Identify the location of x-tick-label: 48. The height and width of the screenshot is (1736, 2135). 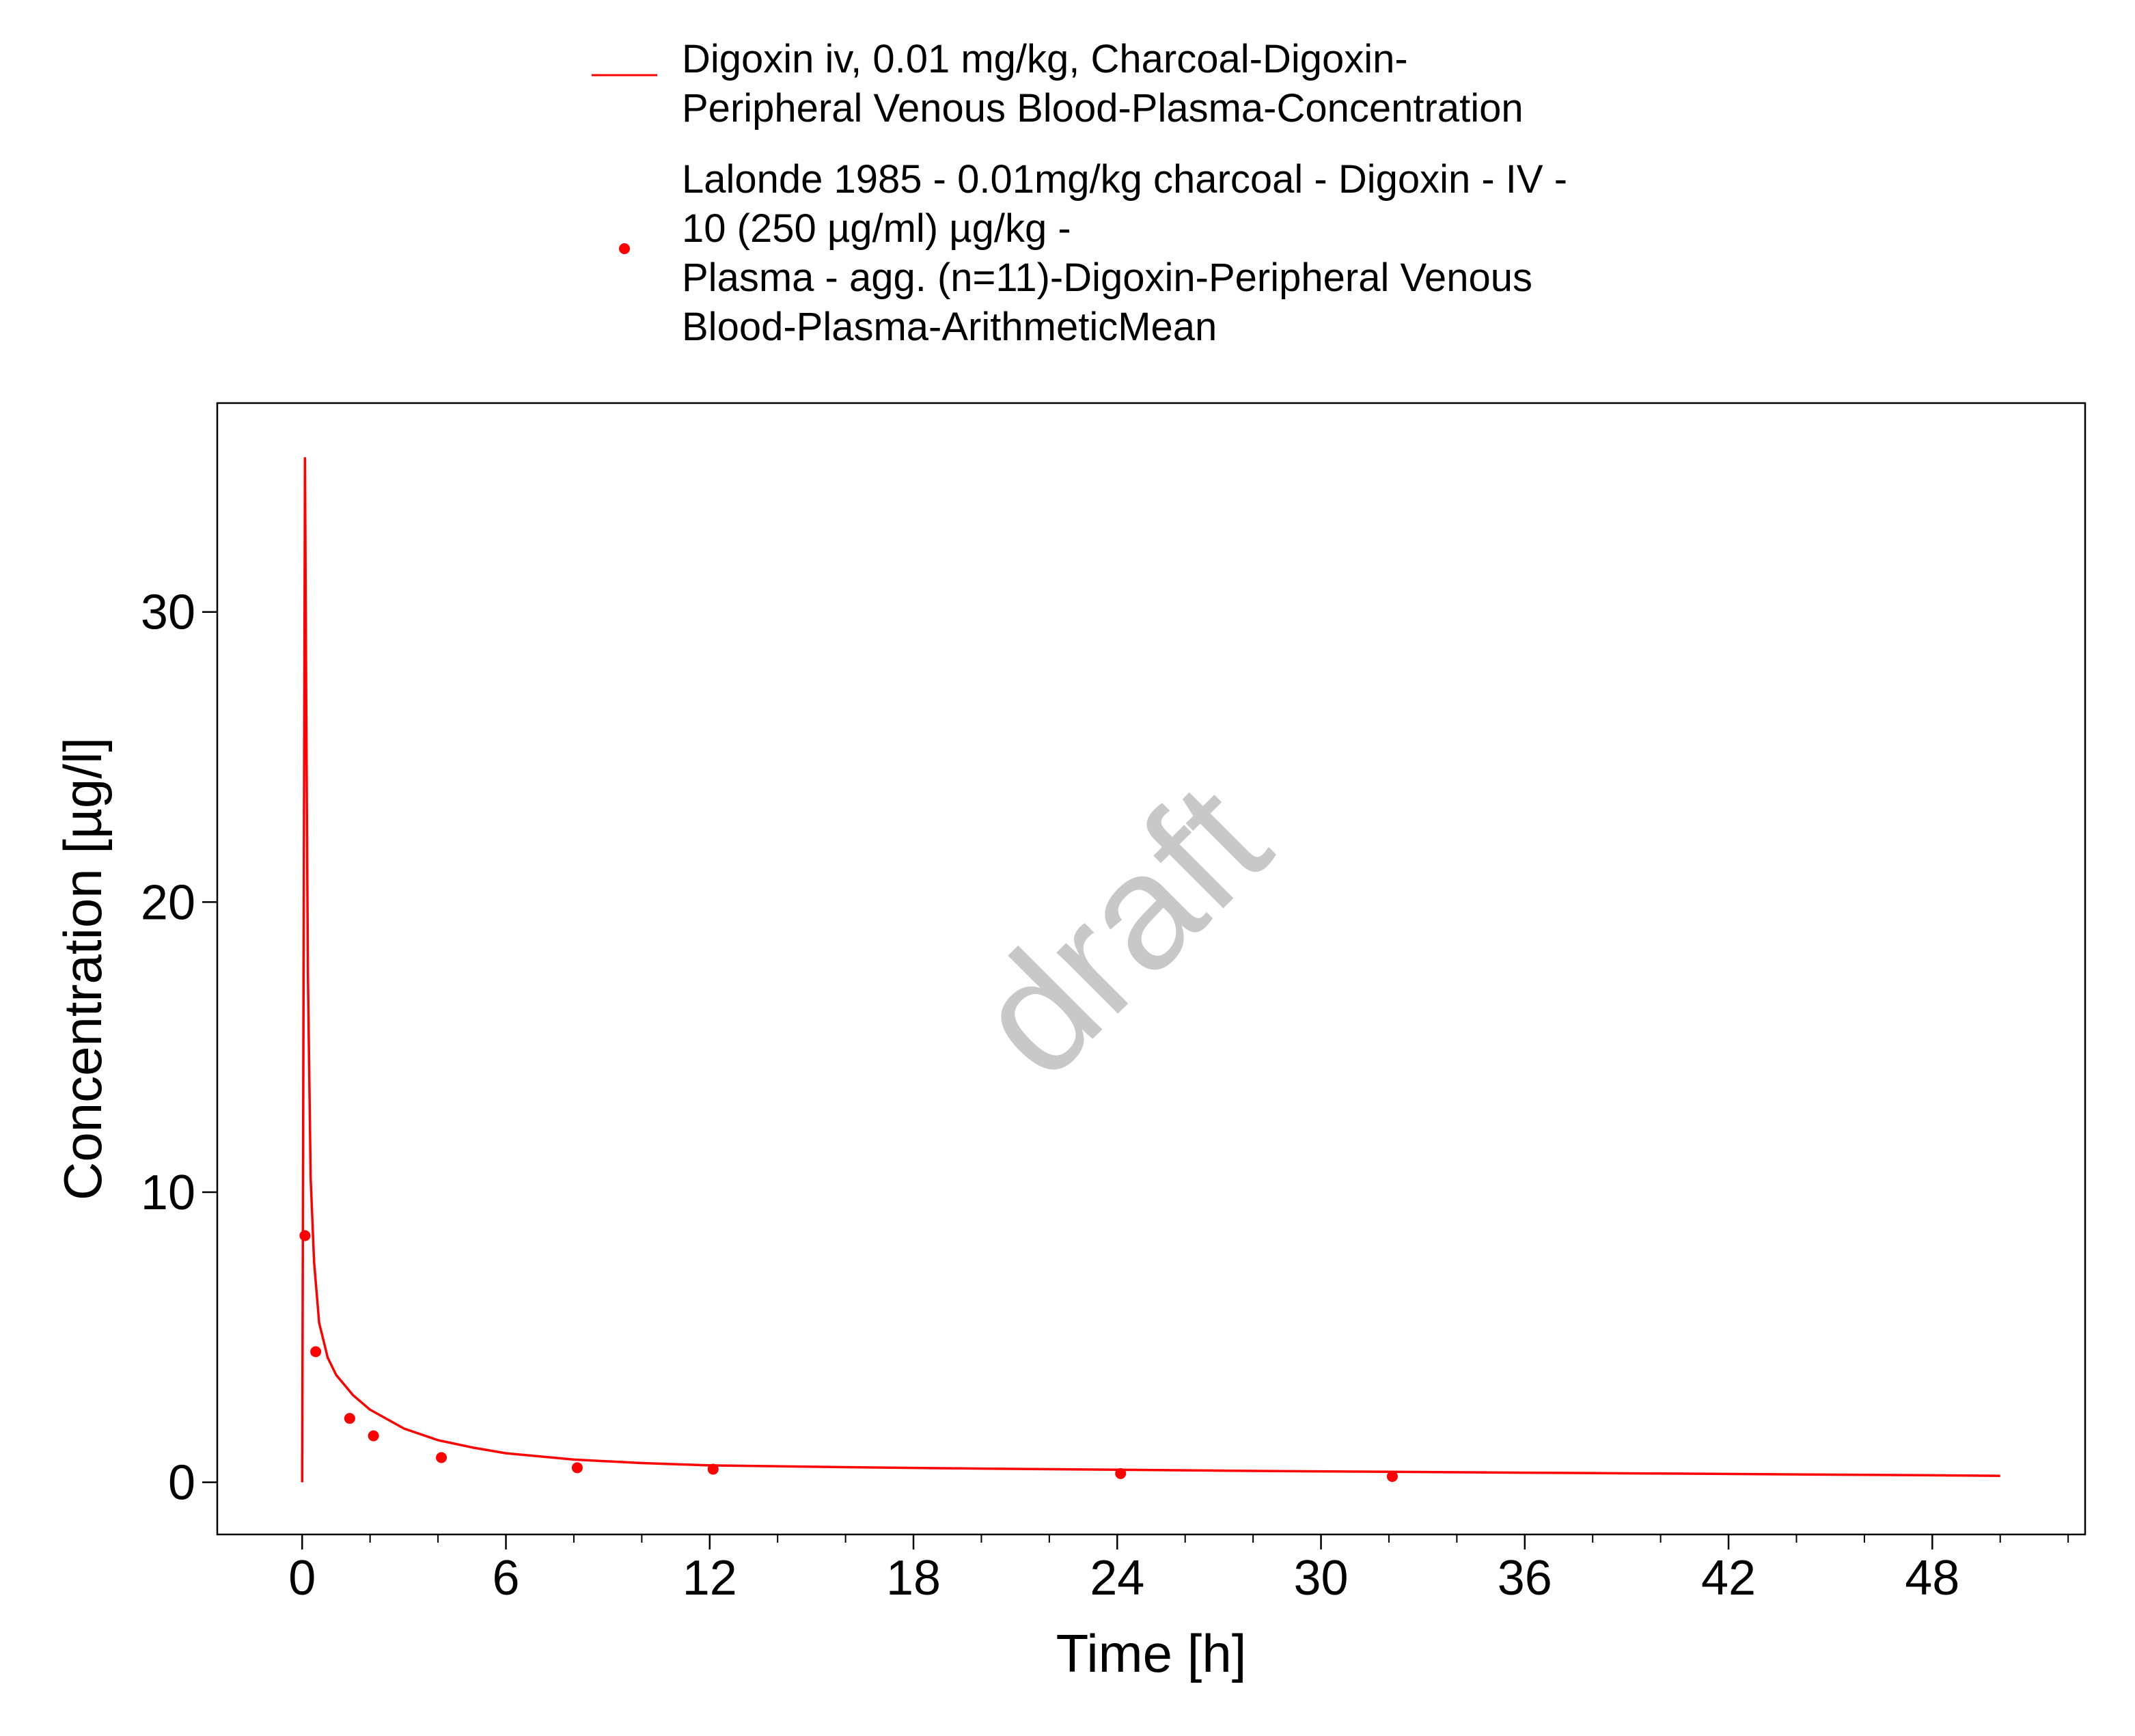
(1932, 1578).